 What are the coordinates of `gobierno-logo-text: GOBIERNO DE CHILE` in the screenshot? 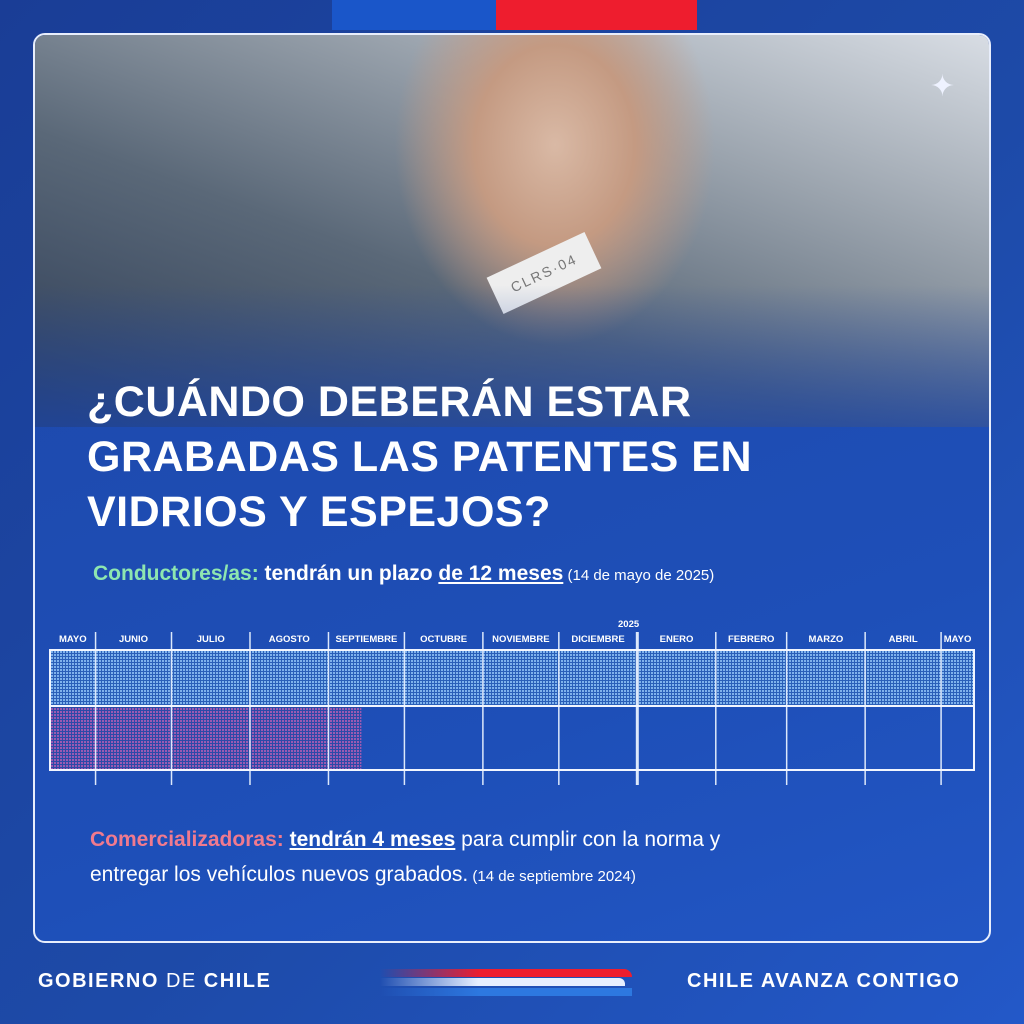 It's located at (155, 981).